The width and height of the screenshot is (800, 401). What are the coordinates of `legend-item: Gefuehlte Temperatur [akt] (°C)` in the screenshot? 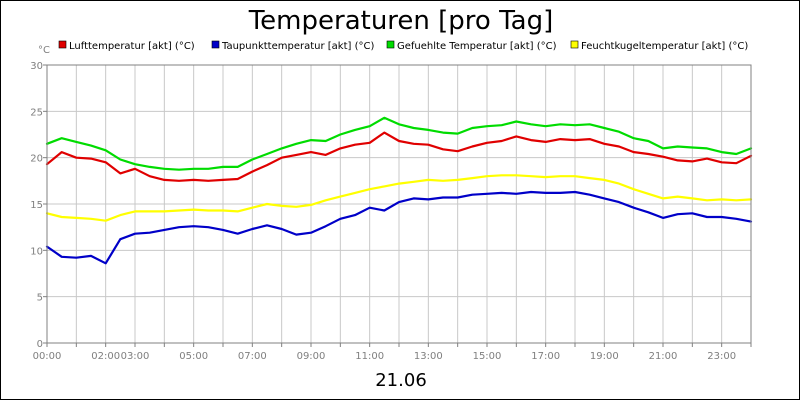 It's located at (471, 46).